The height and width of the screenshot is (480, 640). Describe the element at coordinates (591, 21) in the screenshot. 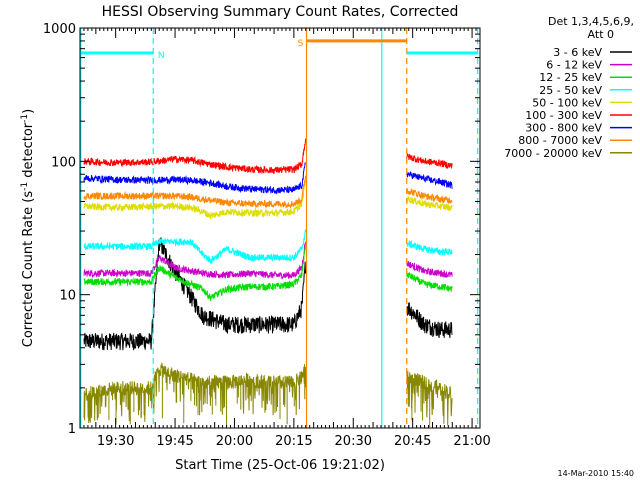

I see `legend-header-line1: Det 1,3,4,5,6,9,` at that location.